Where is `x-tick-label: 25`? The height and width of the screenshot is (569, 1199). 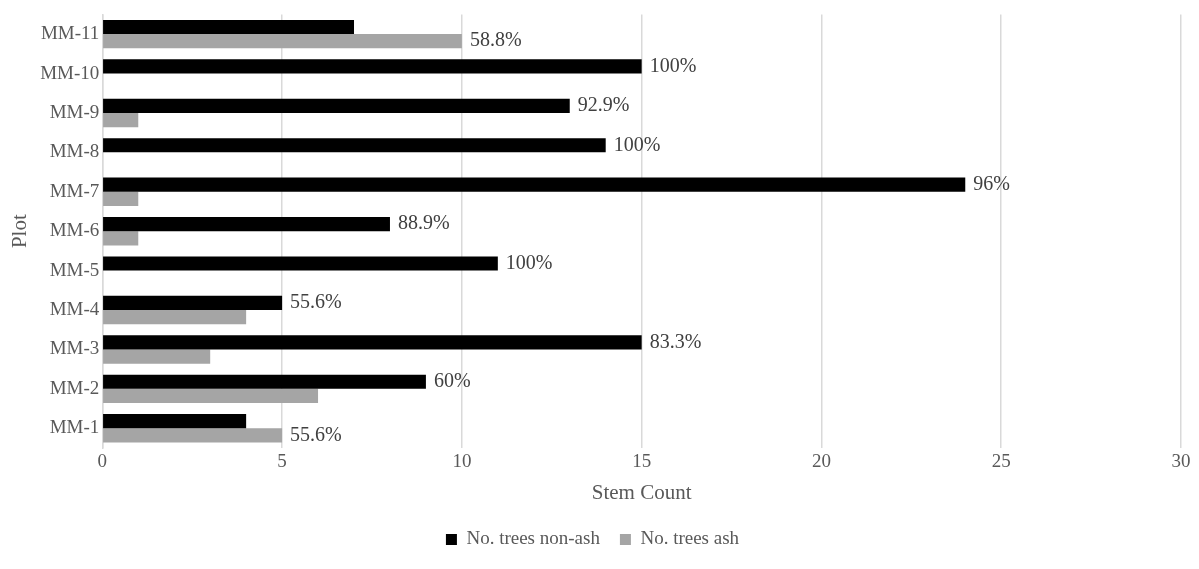 x-tick-label: 25 is located at coordinates (1001, 461).